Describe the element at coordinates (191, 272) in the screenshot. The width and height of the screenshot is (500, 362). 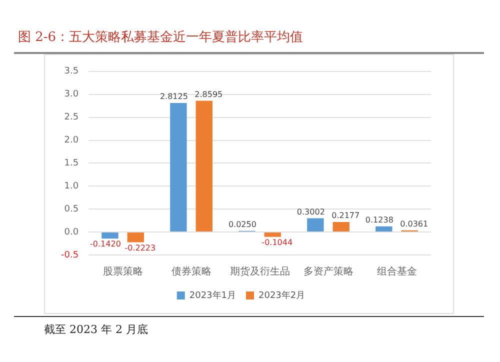
I see `x-tick-label: 债券策略` at that location.